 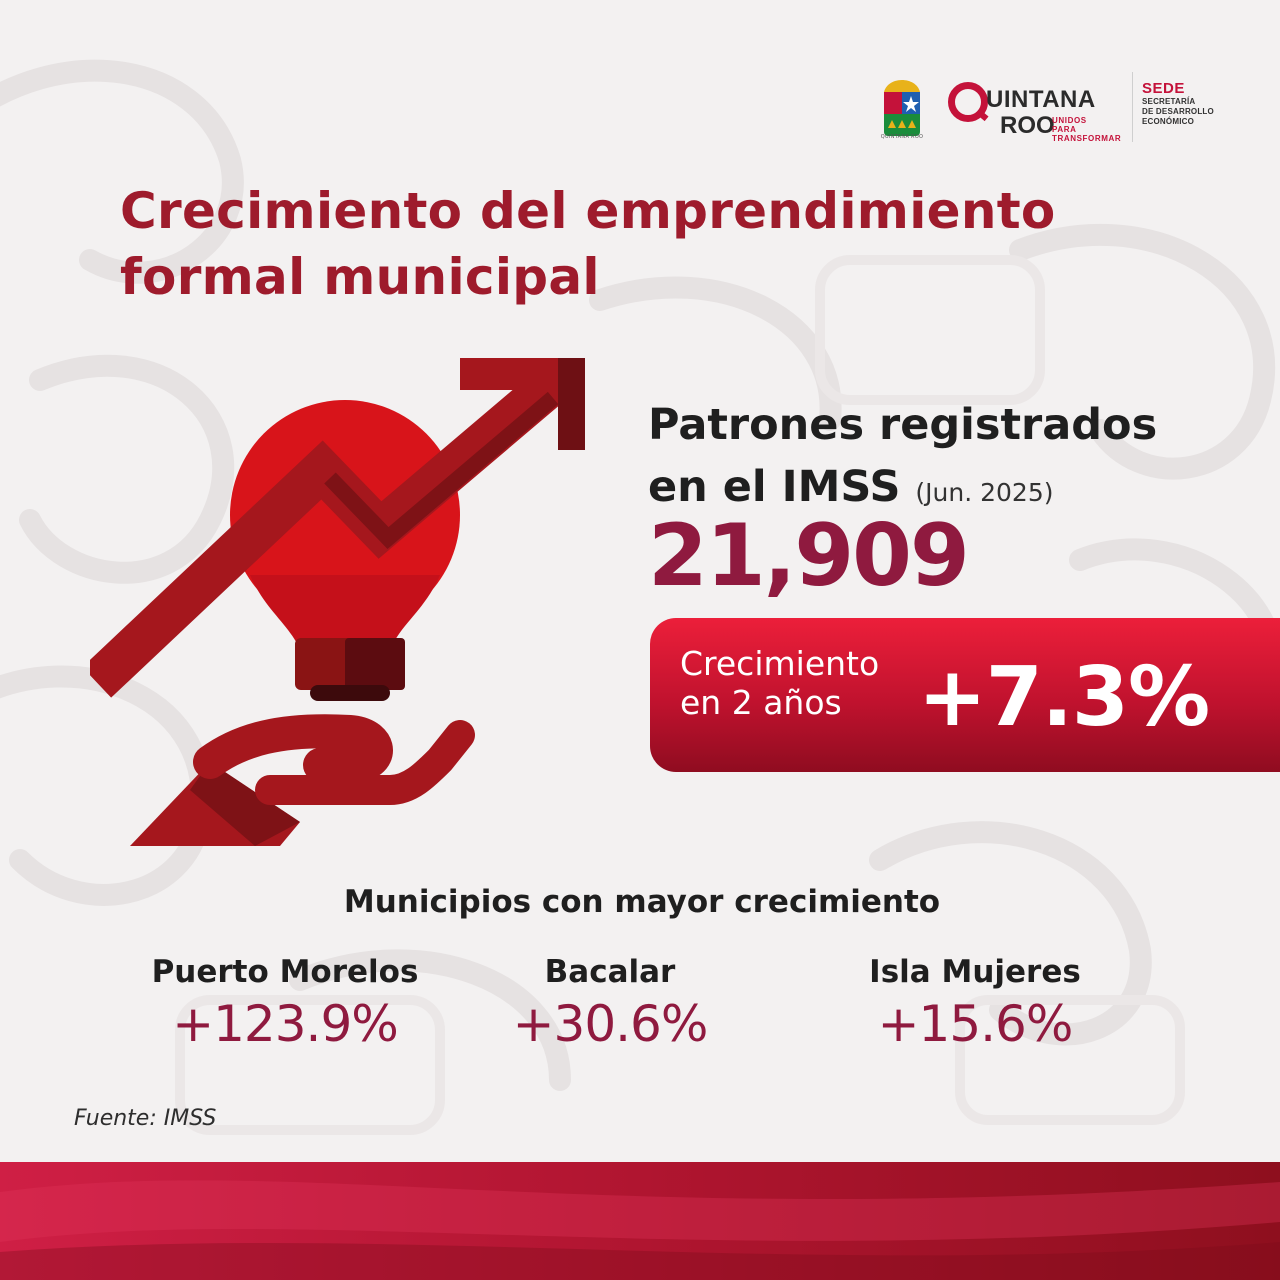 What do you see at coordinates (1041, 99) in the screenshot?
I see `brand-word-1: UINTANA` at bounding box center [1041, 99].